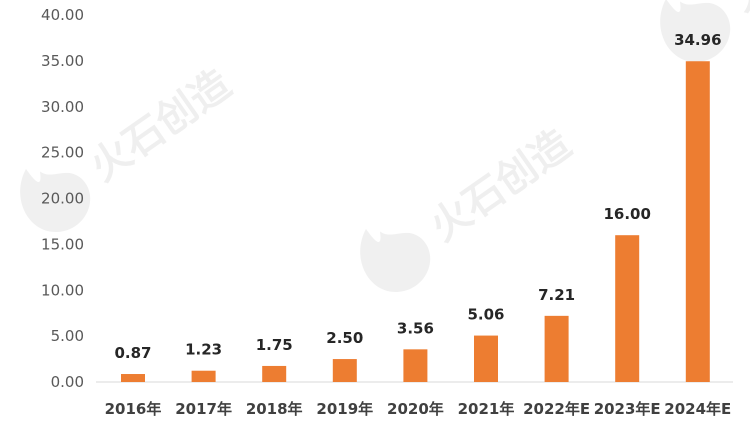  I want to click on y-tick-label: 25.00, so click(62, 153).